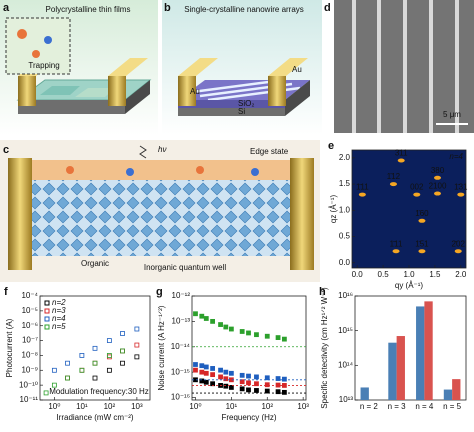 This screenshot has width=474, height=432. What do you see at coordinates (255, 172) in the screenshot?
I see `carrier` at bounding box center [255, 172].